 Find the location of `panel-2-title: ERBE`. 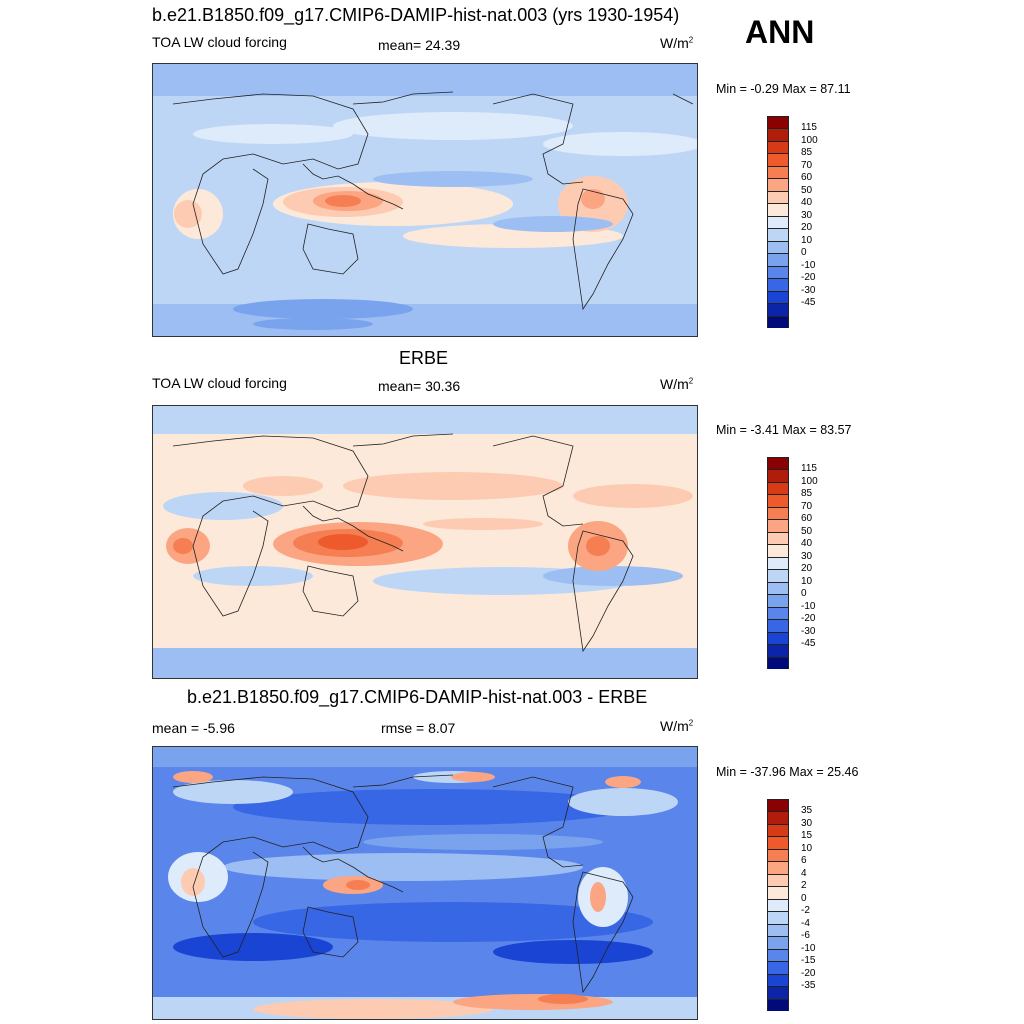

panel-2-title: ERBE is located at coordinates (424, 358).